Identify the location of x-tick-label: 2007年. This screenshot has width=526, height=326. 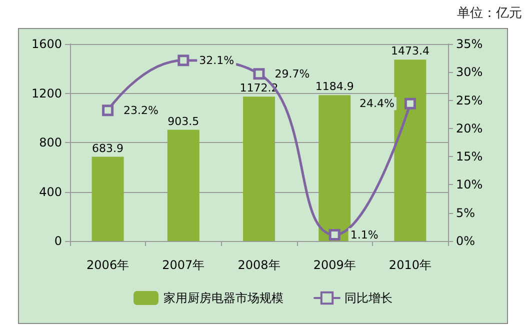
(183, 265).